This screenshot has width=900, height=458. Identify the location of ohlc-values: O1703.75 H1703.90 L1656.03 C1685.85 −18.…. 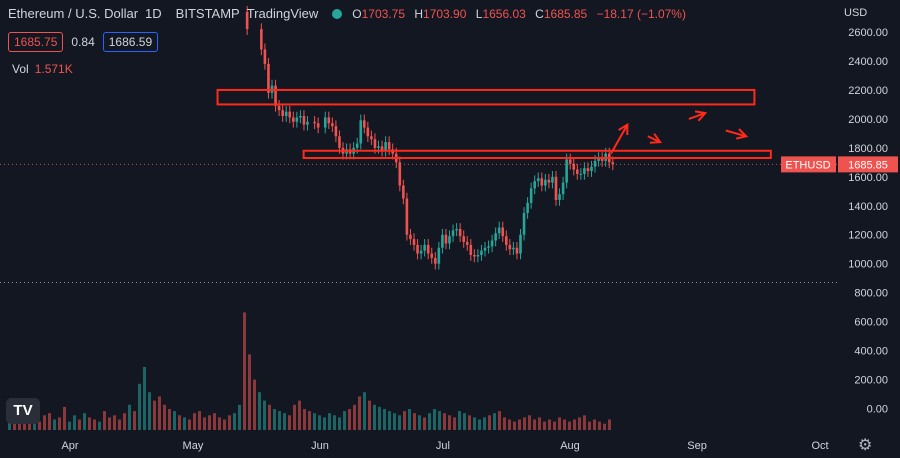
(522, 14).